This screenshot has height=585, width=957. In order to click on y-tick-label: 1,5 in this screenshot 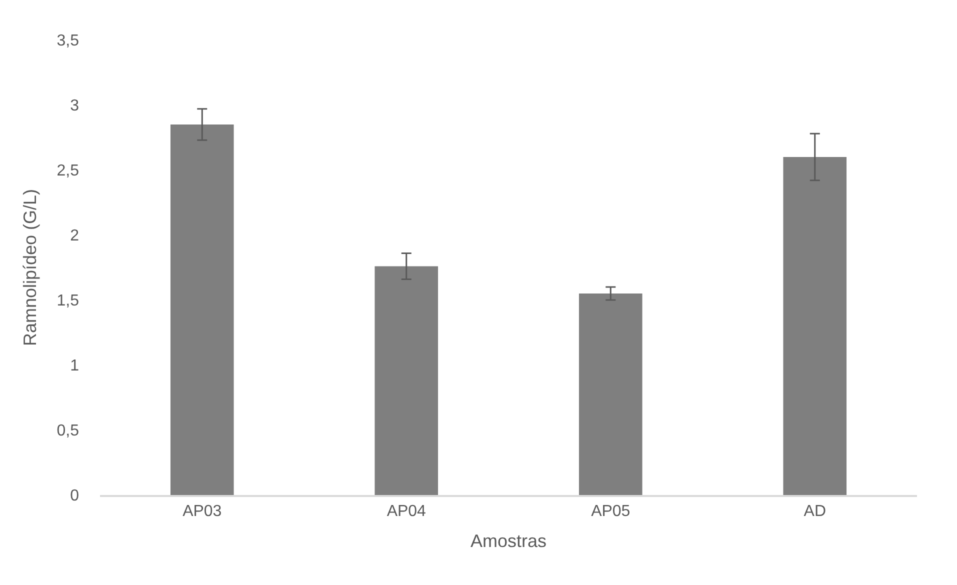, I will do `click(68, 301)`.